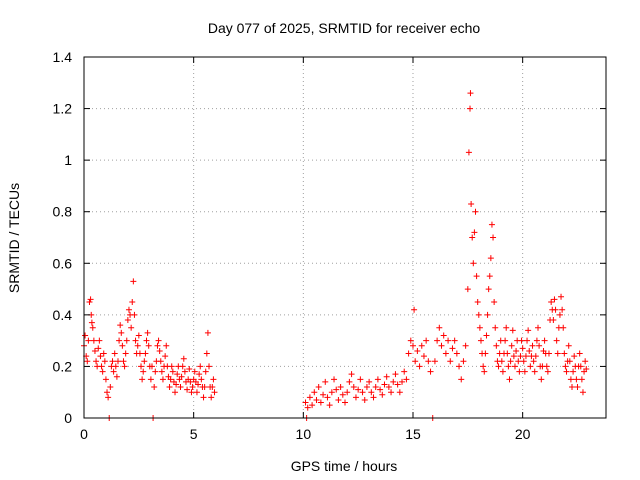 The height and width of the screenshot is (480, 640). What do you see at coordinates (84, 434) in the screenshot?
I see `x-tick-label: 0` at bounding box center [84, 434].